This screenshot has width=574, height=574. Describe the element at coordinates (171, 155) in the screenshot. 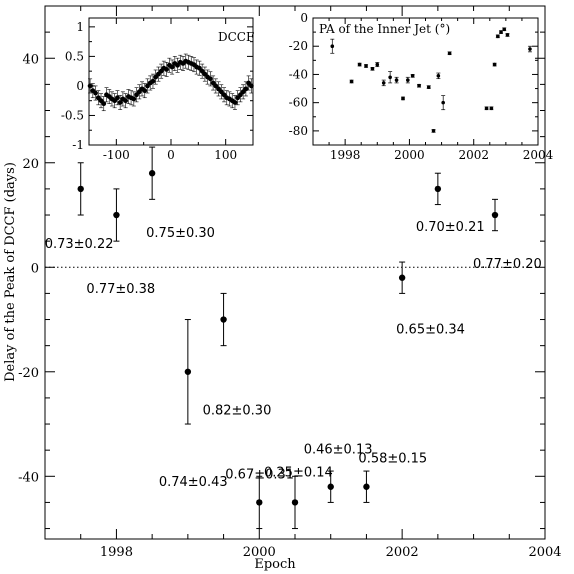

I see `inset-dccf-x-tick-label: 0` at that location.